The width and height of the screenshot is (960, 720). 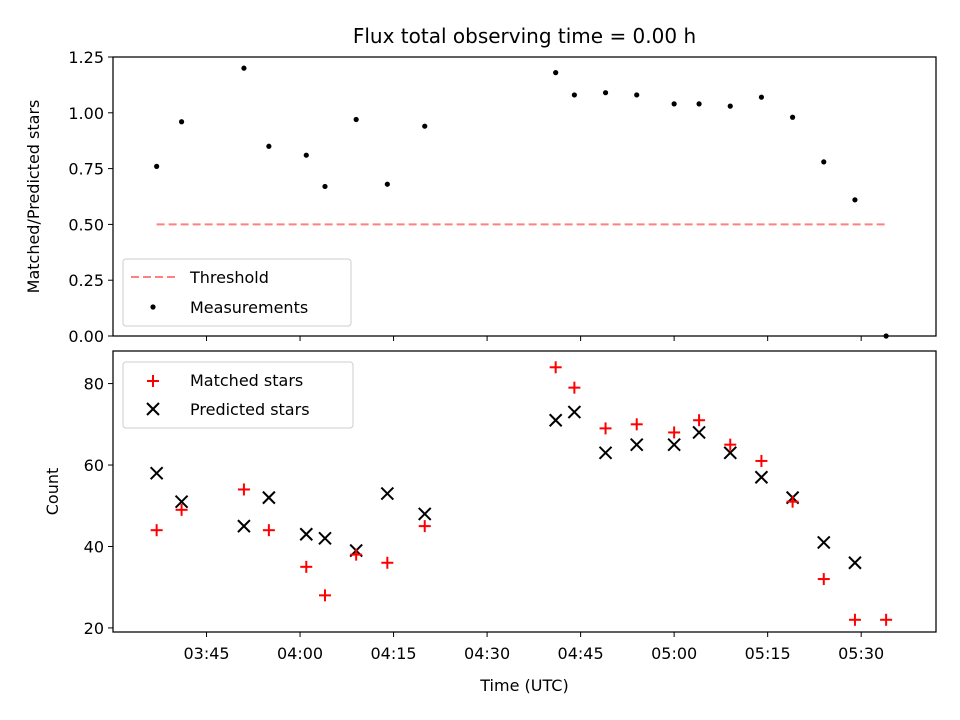 I want to click on bottom-y-tick-label-3: 80, so click(x=94, y=384).